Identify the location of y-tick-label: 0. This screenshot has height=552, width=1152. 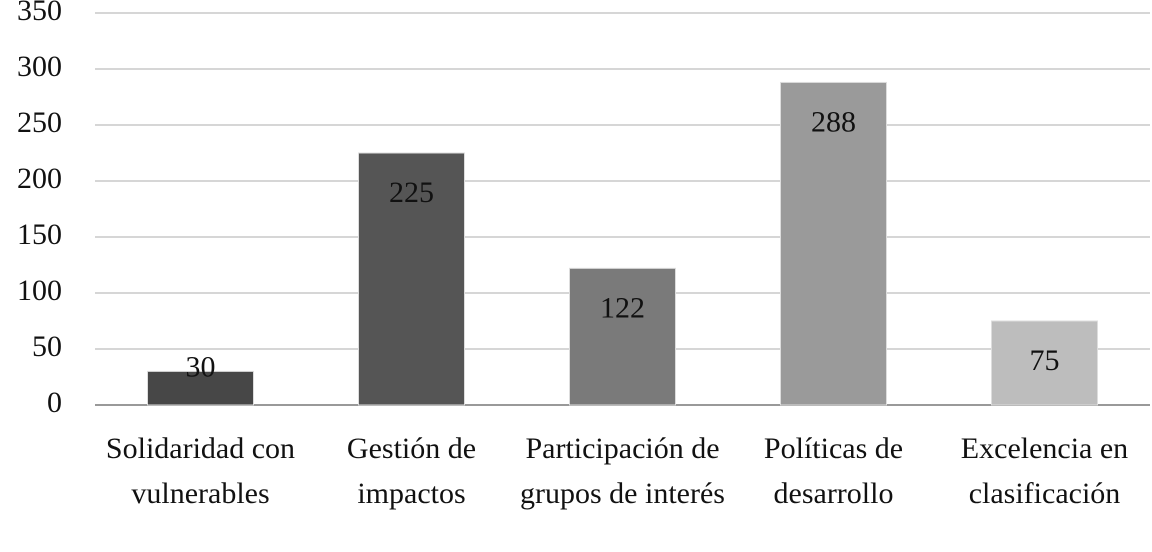
(54, 402).